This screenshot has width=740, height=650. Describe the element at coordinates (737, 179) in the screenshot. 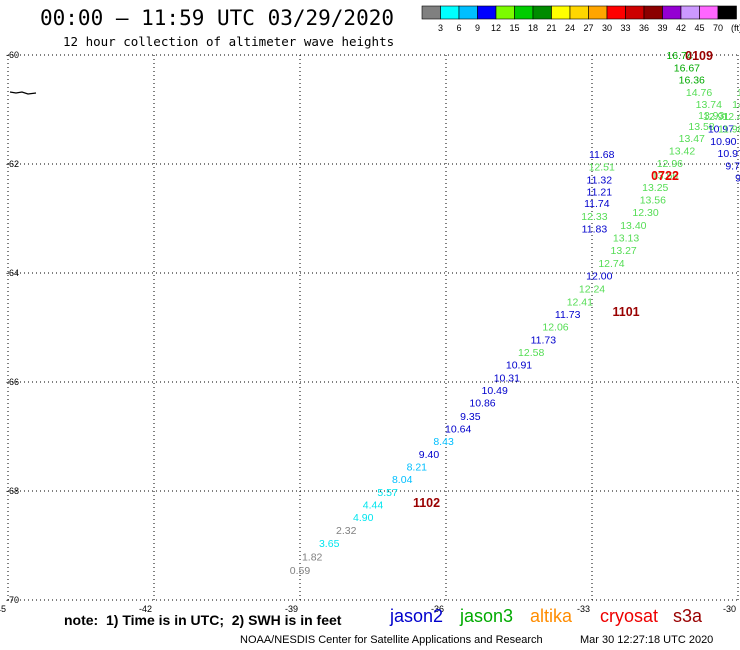

I see `wave-height-point: 9.84` at that location.